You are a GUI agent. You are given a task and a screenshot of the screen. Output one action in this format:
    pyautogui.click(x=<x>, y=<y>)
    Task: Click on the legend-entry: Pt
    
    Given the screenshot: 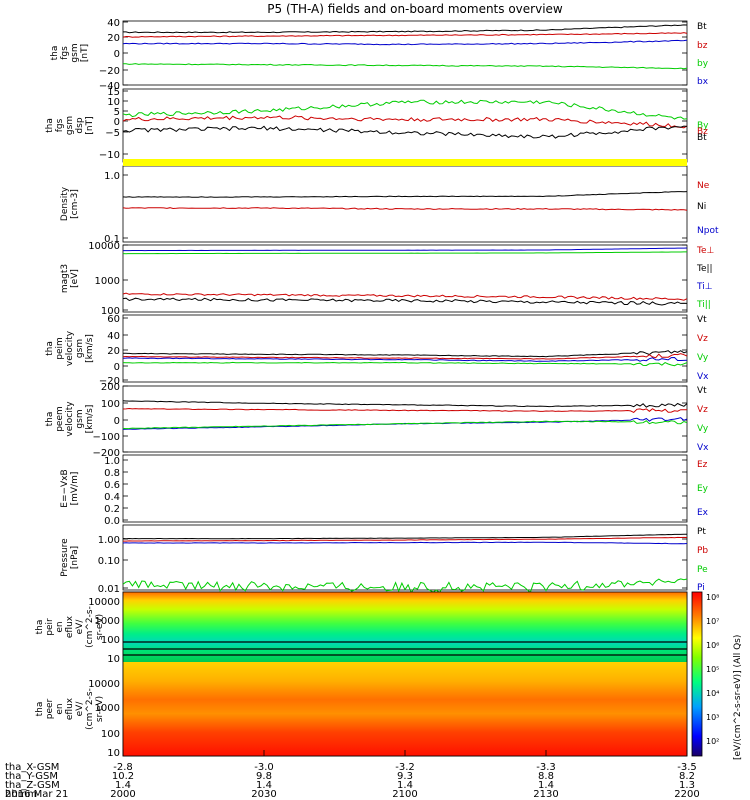 What is the action you would take?
    pyautogui.click(x=701, y=532)
    